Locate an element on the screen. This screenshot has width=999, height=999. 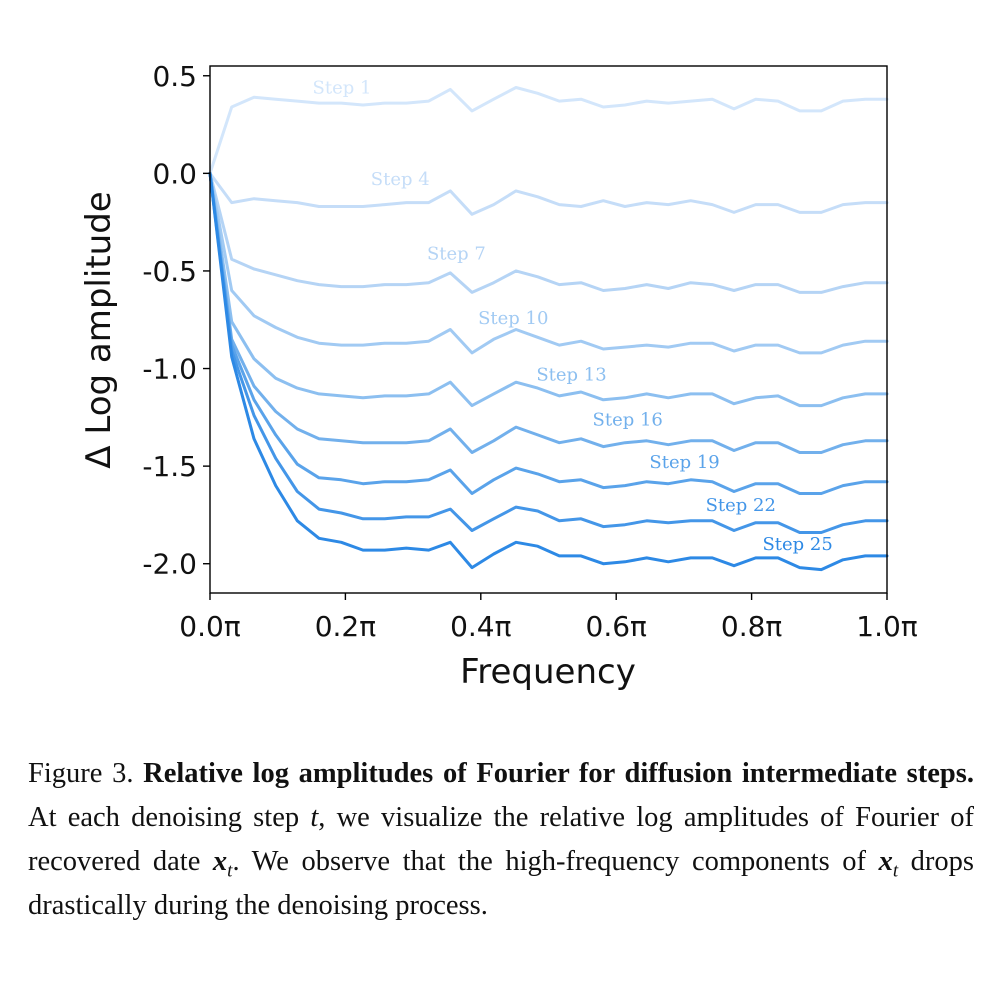
series-label-step-4: Step 4 is located at coordinates (400, 179).